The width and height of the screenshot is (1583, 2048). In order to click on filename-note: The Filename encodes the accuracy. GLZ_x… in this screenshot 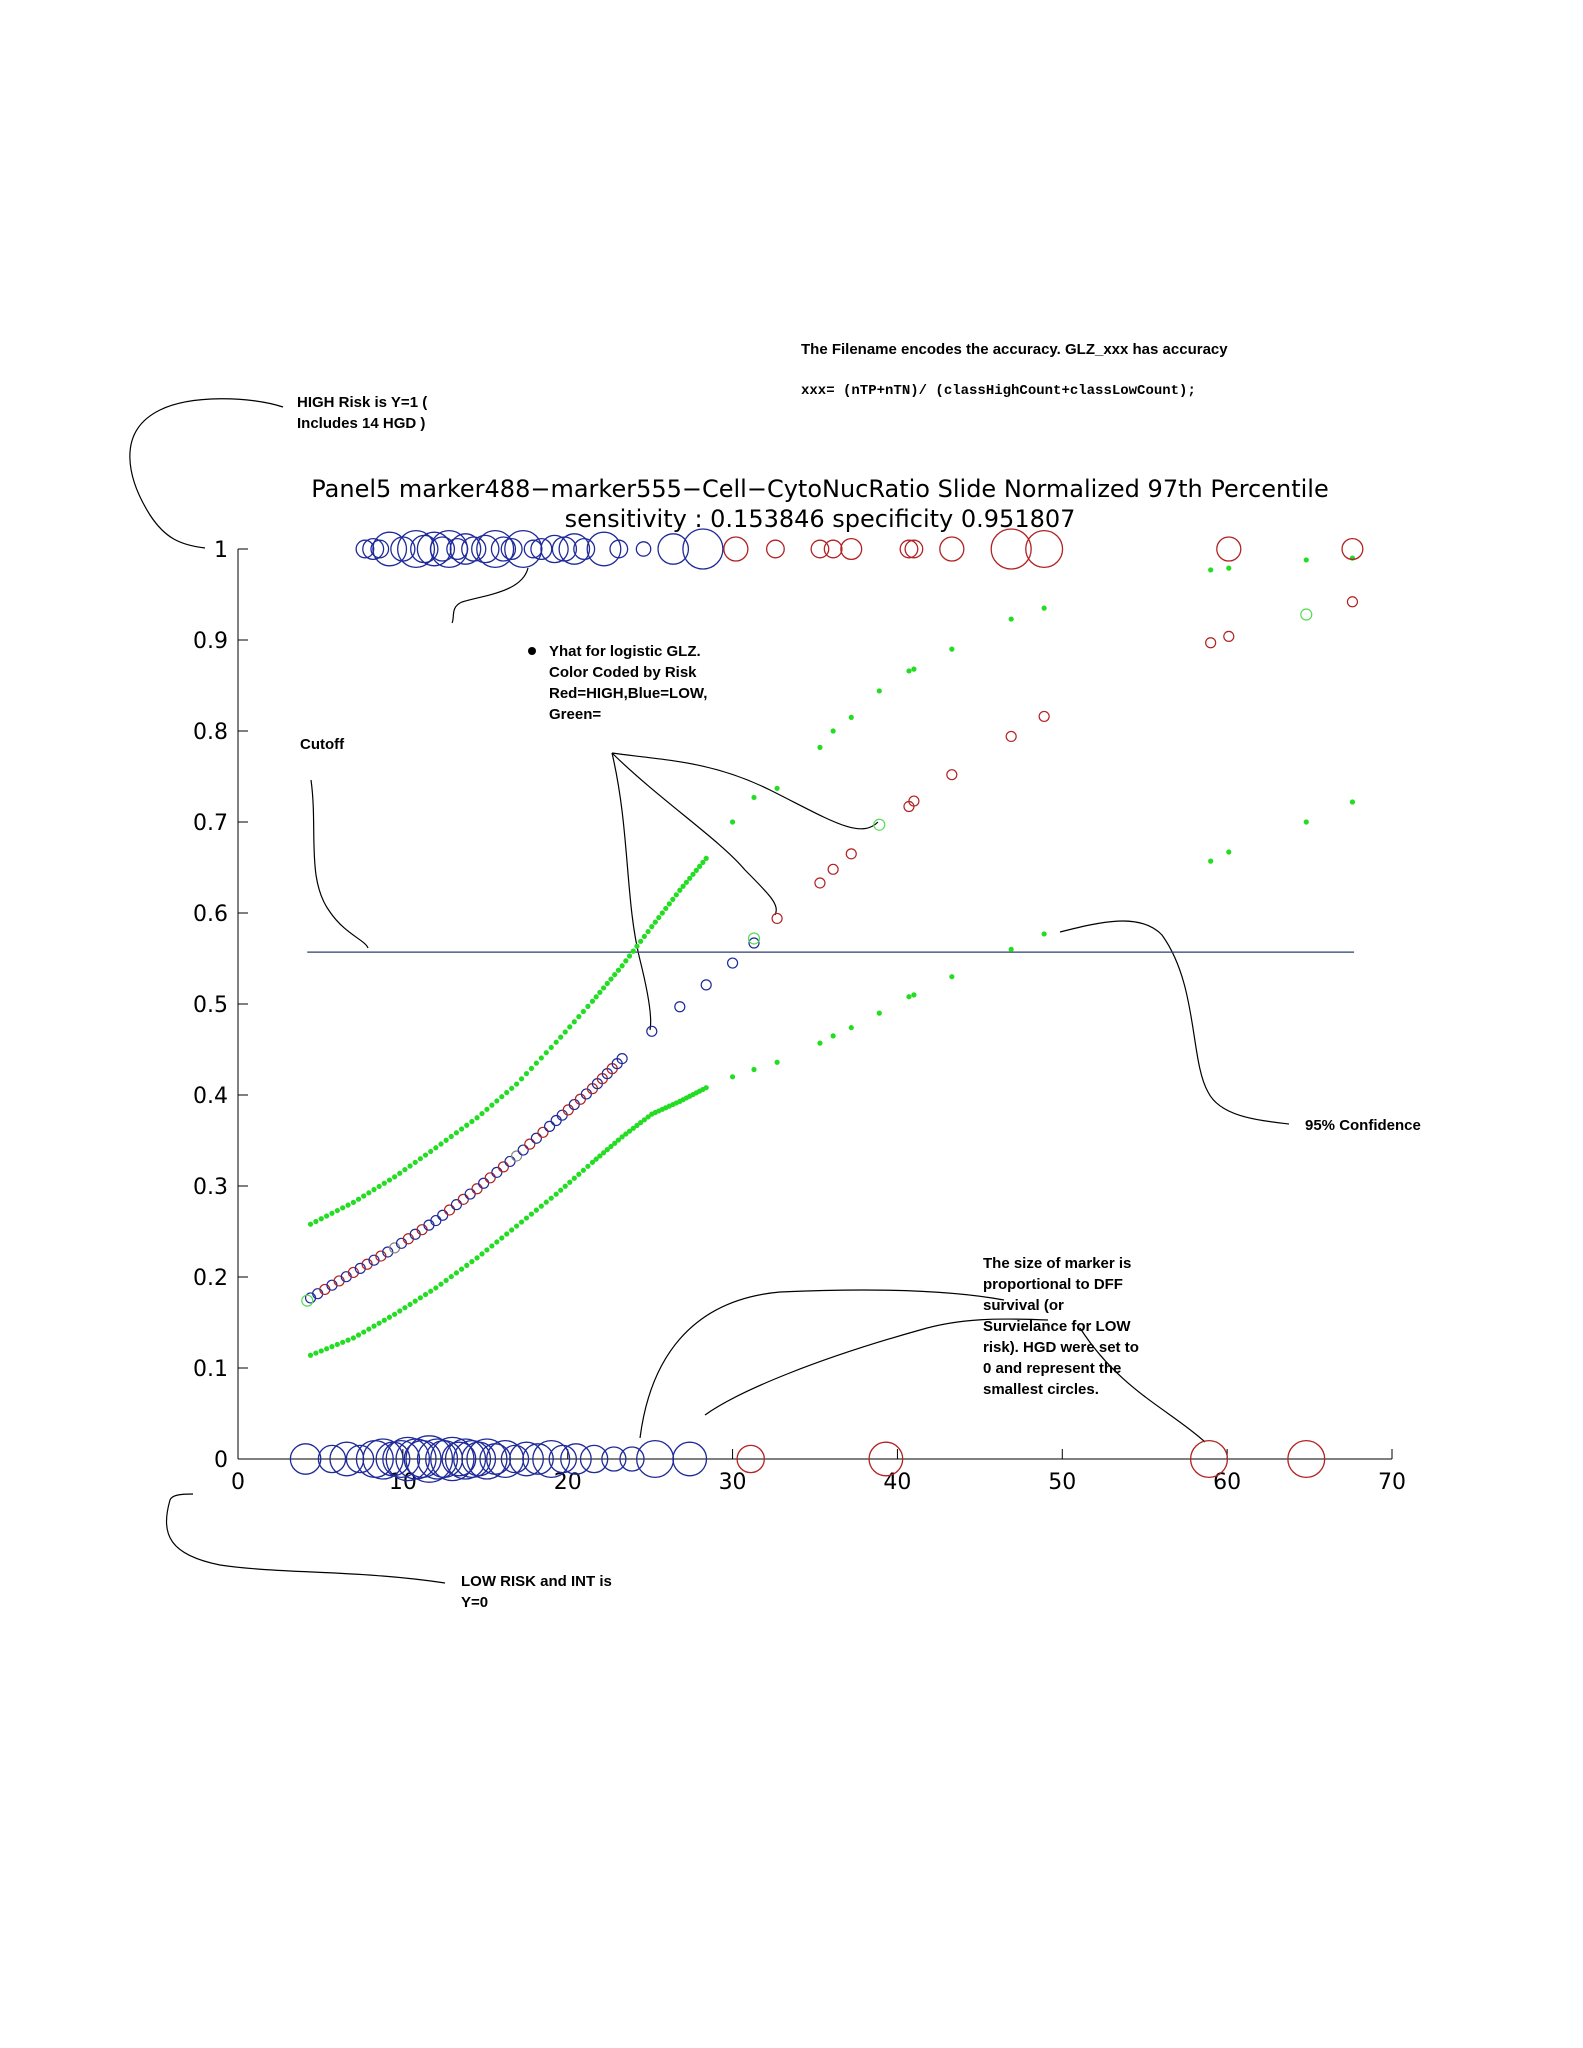, I will do `click(1014, 349)`.